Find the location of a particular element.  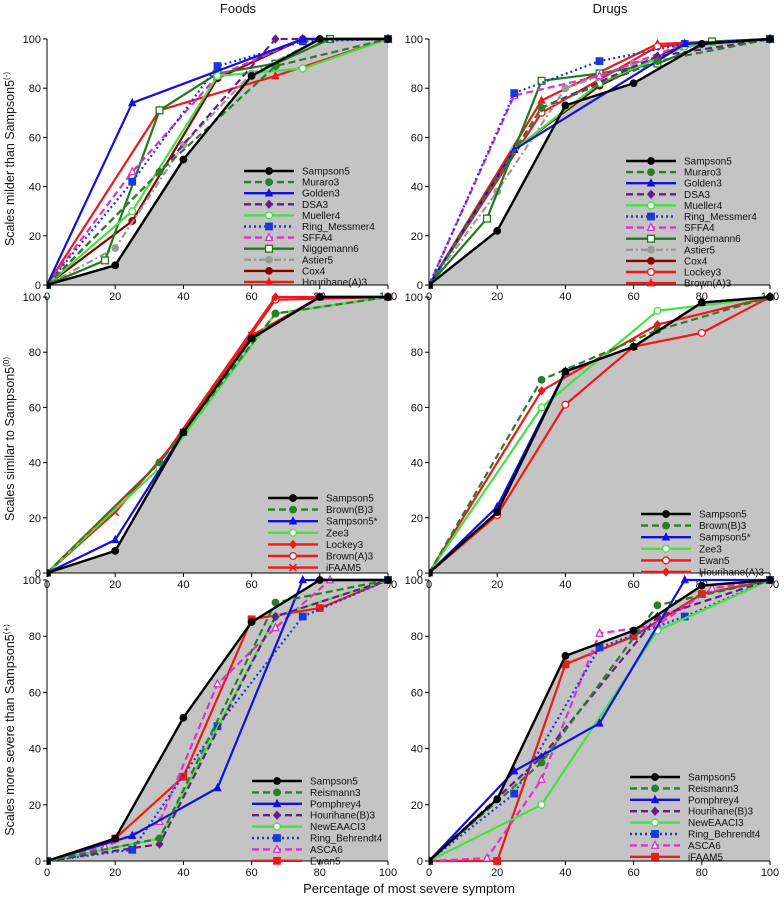

legend-item-sampson5: Sampson5 is located at coordinates (305, 782).